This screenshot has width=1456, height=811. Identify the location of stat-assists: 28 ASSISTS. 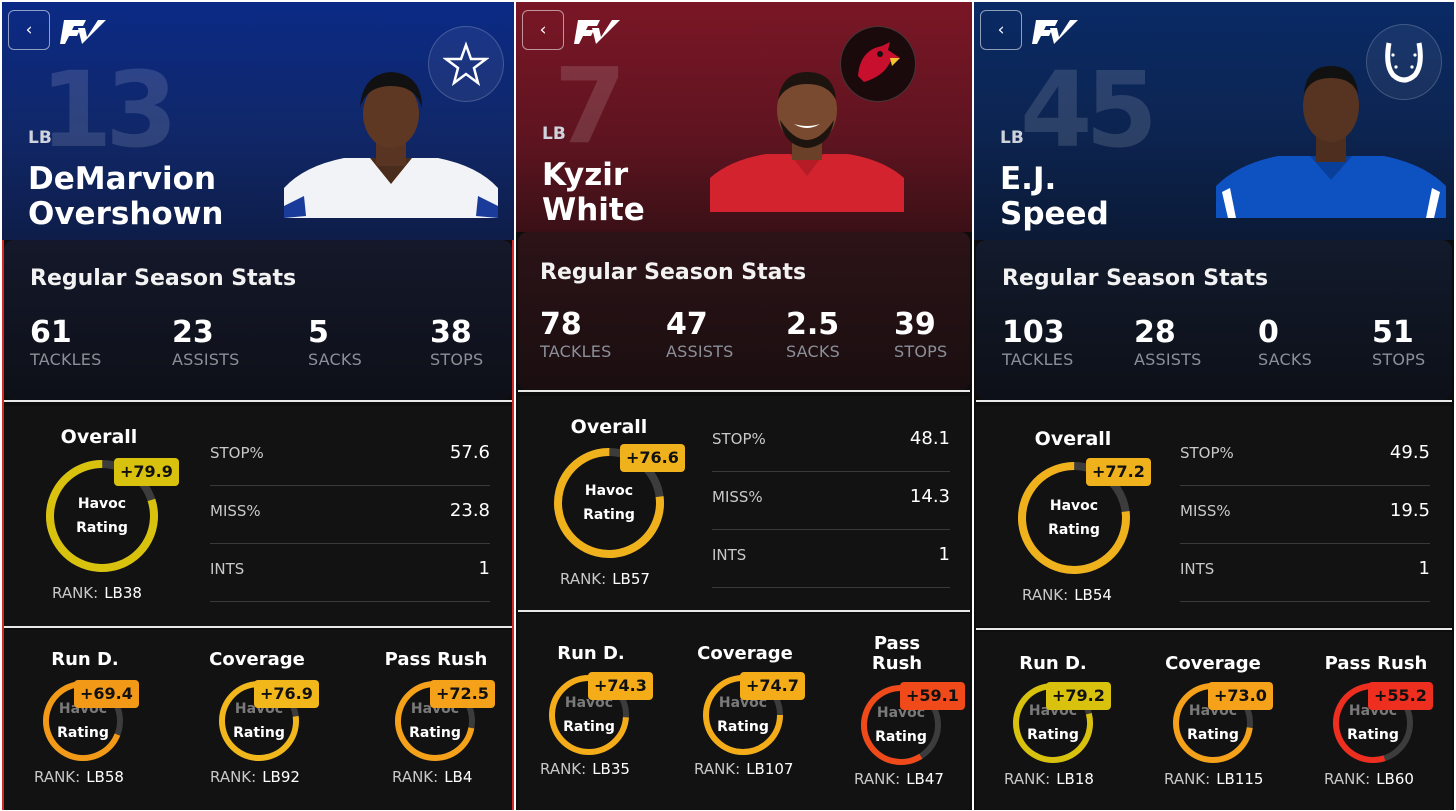
(1168, 342).